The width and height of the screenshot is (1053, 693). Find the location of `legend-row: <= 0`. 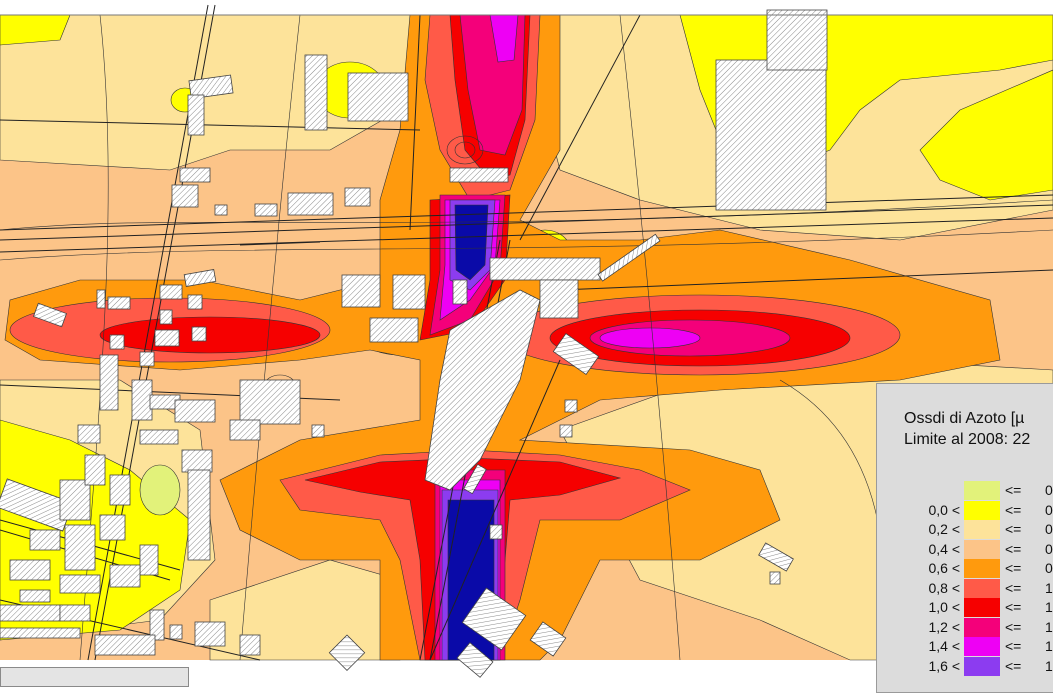

legend-row: <= 0 is located at coordinates (965, 490).